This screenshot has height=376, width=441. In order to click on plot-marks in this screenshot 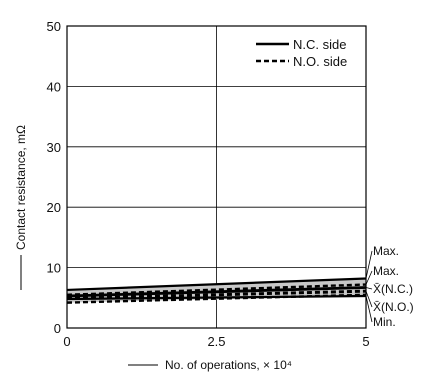, I will do `click(216, 290)`.